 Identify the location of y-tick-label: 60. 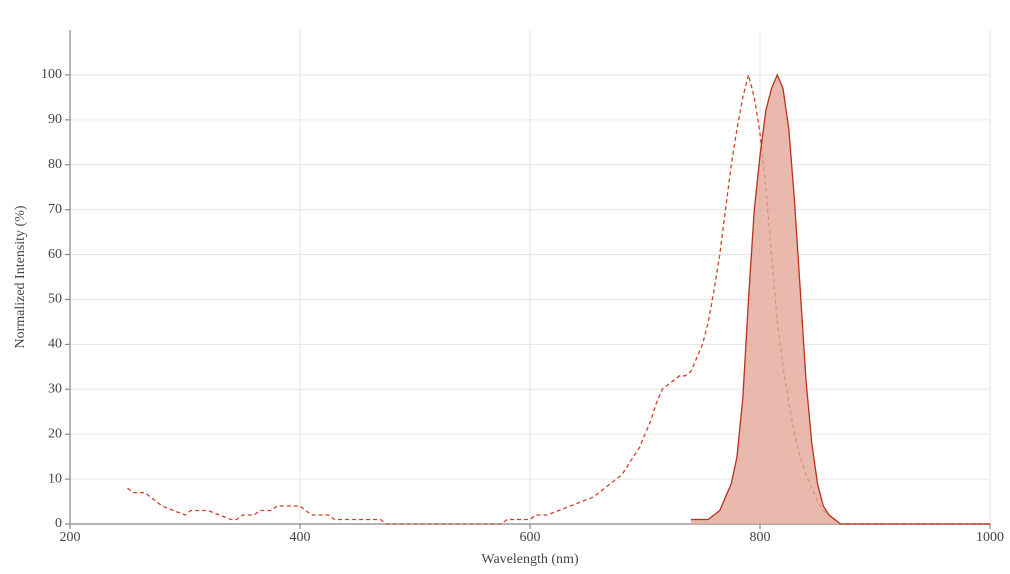
(55, 254).